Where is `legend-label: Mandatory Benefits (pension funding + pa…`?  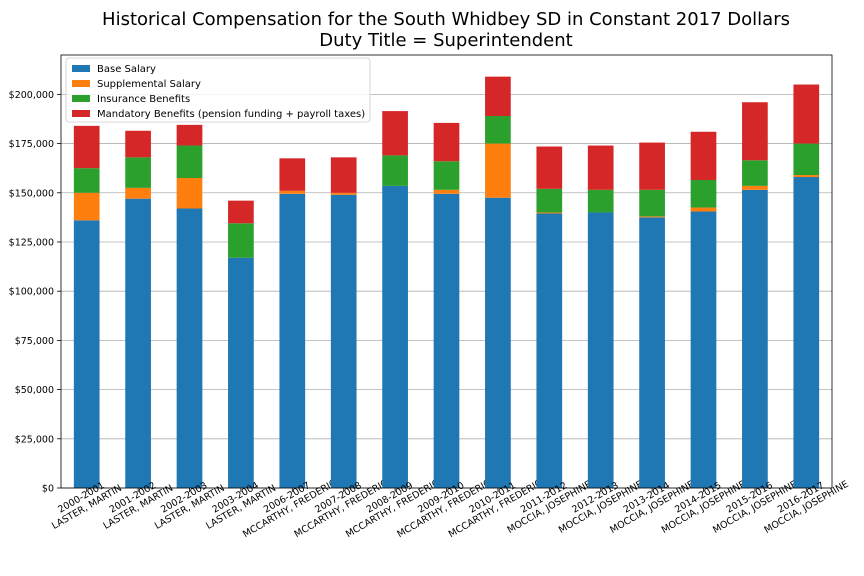 legend-label: Mandatory Benefits (pension funding + pa… is located at coordinates (231, 114).